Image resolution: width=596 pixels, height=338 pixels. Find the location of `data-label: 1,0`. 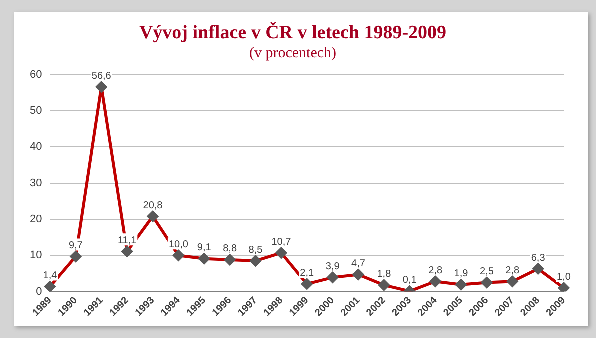

data-label: 1,0 is located at coordinates (564, 277).